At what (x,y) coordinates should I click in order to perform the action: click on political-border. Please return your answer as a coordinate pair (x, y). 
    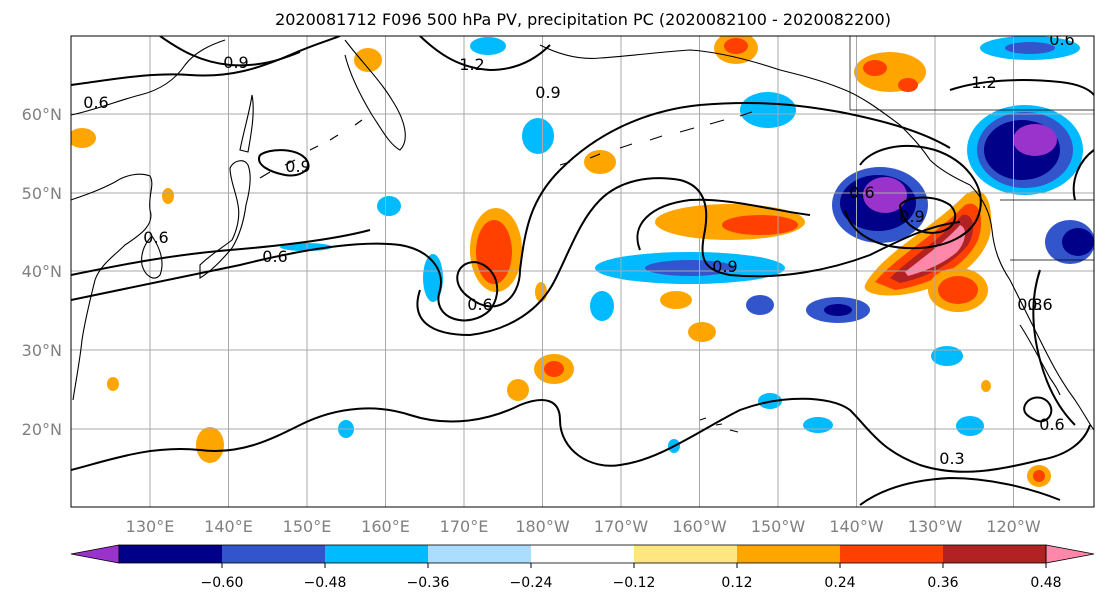
    Looking at the image, I should click on (971, 148).